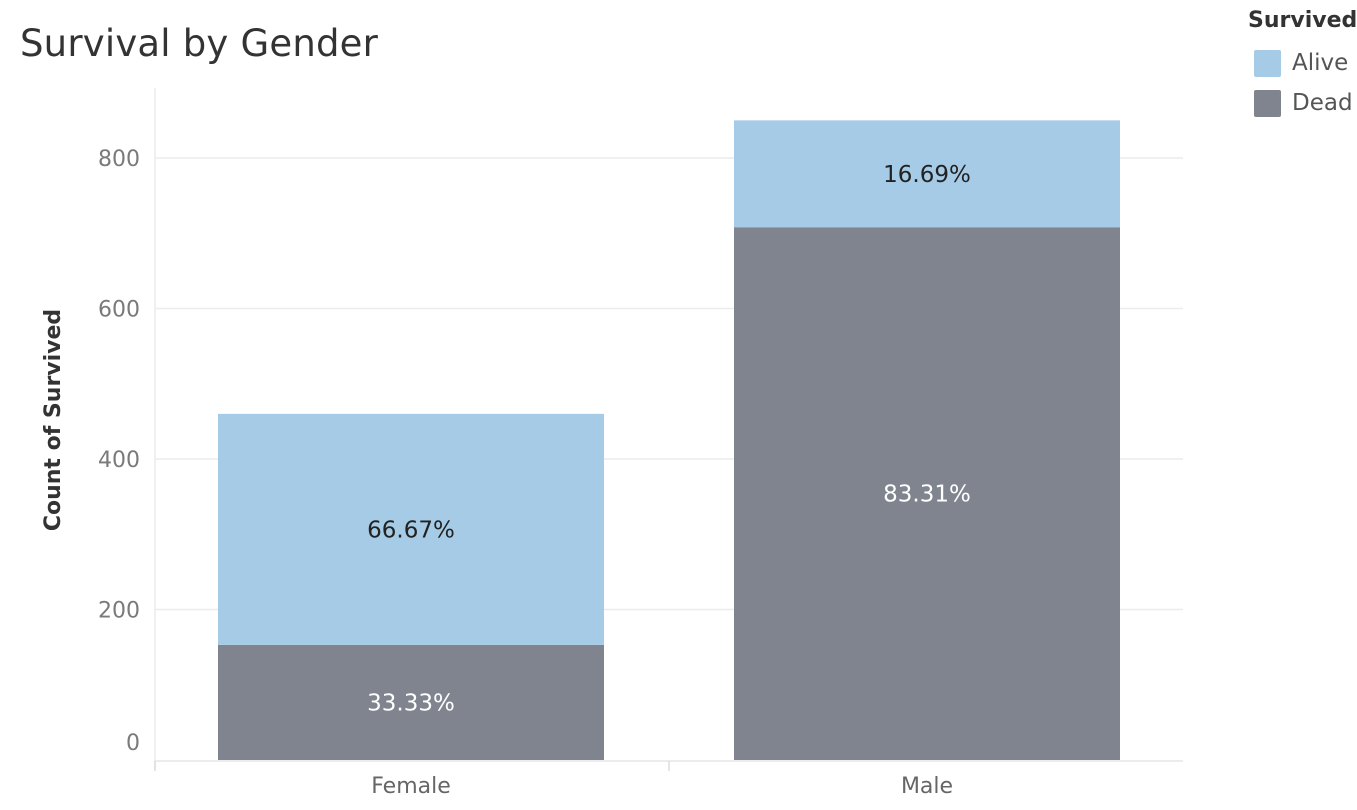  I want to click on bar-data-label: 66.67%, so click(411, 530).